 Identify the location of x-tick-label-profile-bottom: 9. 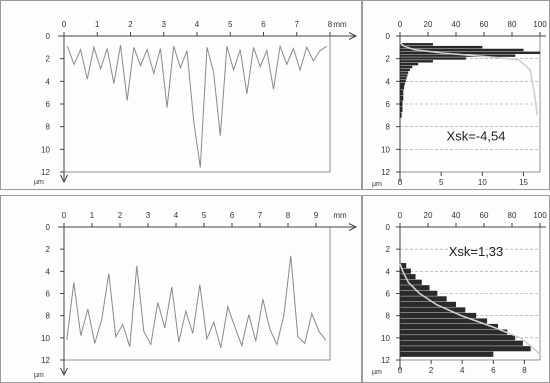
(316, 215).